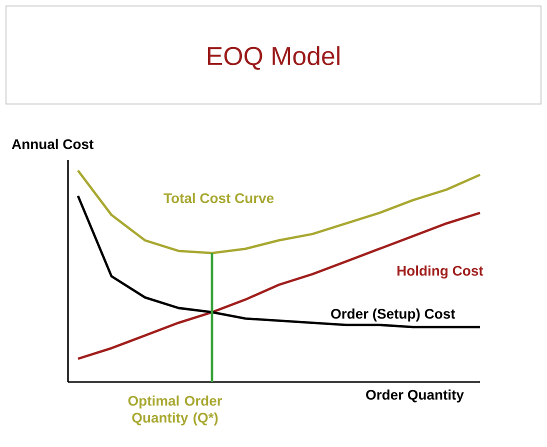 The width and height of the screenshot is (547, 447). What do you see at coordinates (274, 58) in the screenshot?
I see `chart-title: EOQ Model` at bounding box center [274, 58].